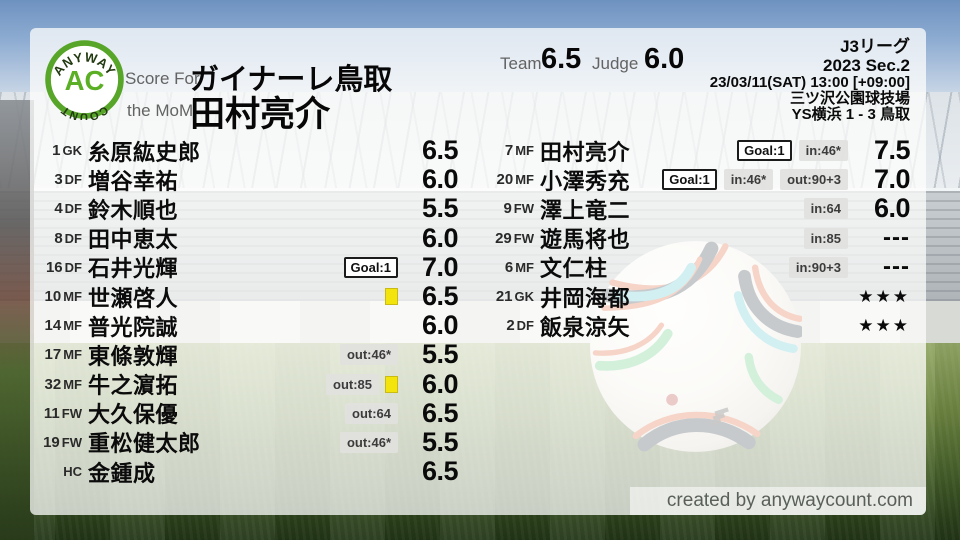 The image size is (960, 540). Describe the element at coordinates (133, 356) in the screenshot. I see `player-name: 東條敦輝` at that location.